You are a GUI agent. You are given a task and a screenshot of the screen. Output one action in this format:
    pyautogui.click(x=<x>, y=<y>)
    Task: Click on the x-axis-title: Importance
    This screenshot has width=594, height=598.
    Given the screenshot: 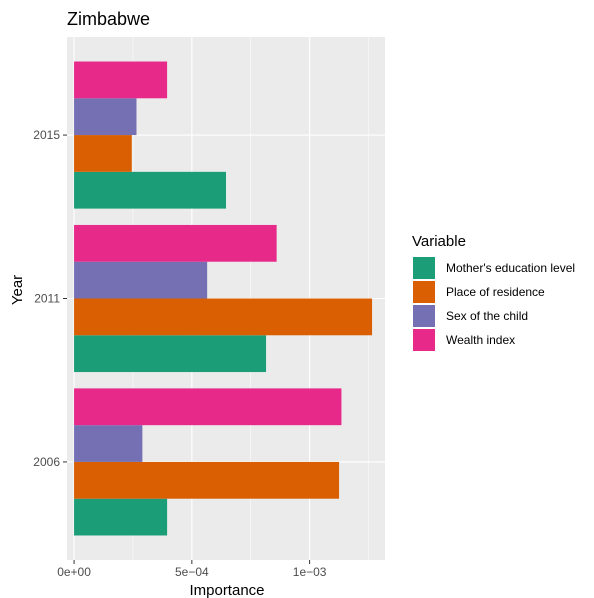 What is the action you would take?
    pyautogui.click(x=226, y=590)
    